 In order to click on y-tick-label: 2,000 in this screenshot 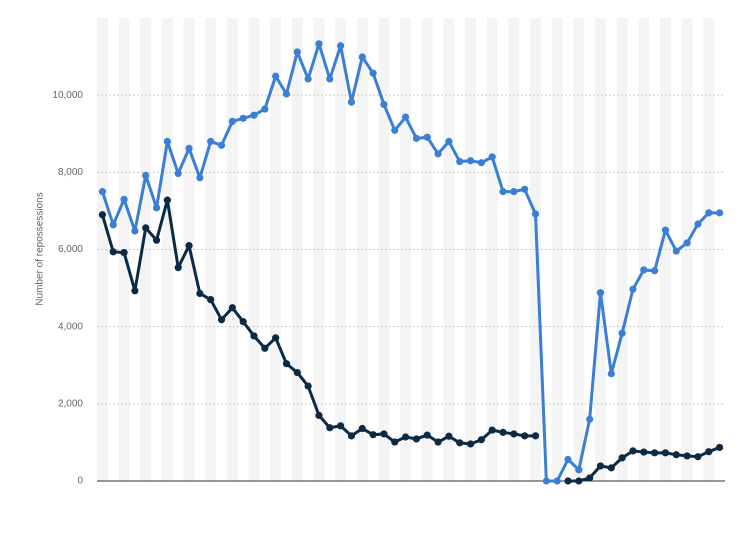, I will do `click(70, 403)`.